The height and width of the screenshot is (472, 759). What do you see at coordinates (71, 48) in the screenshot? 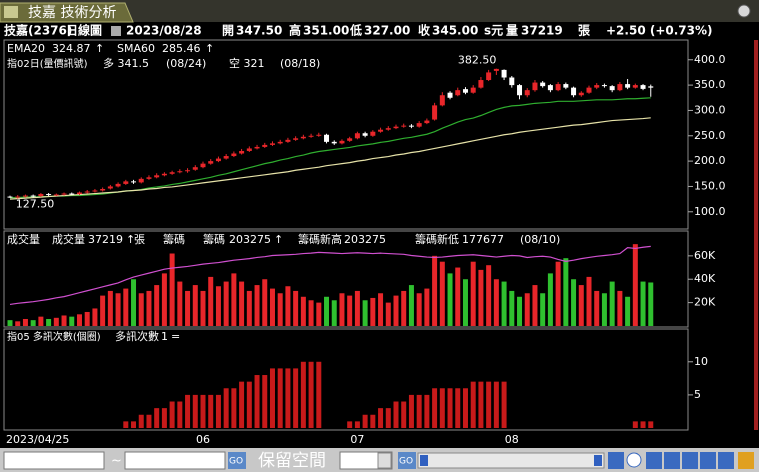
I see `legend-value: 324.87` at bounding box center [71, 48].